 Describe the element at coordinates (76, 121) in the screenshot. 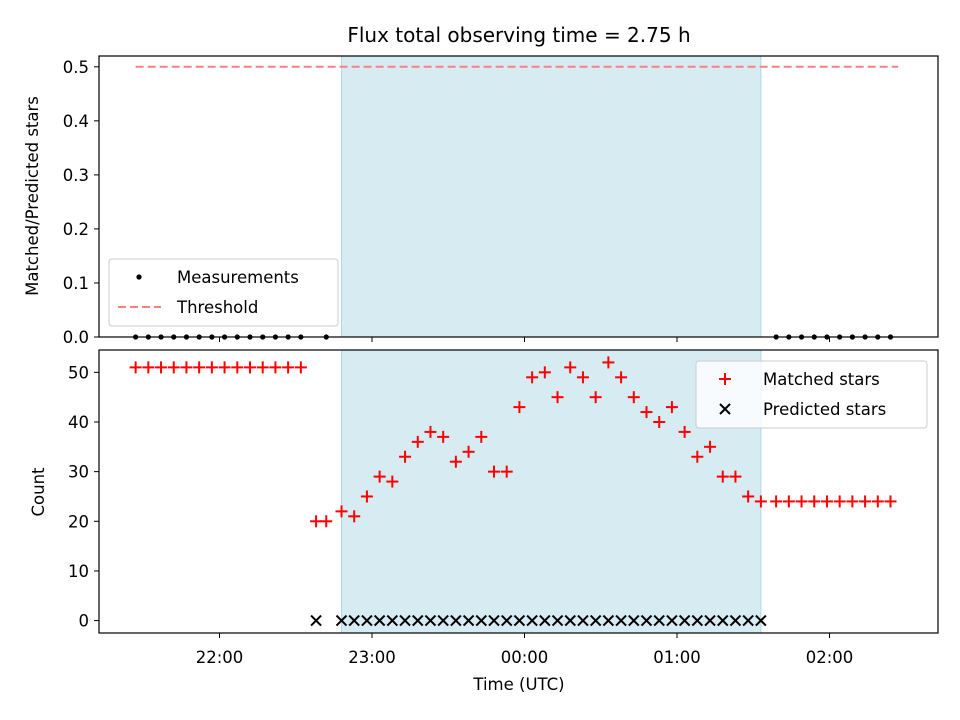

I see `top-y-tick-label: 0.4` at that location.